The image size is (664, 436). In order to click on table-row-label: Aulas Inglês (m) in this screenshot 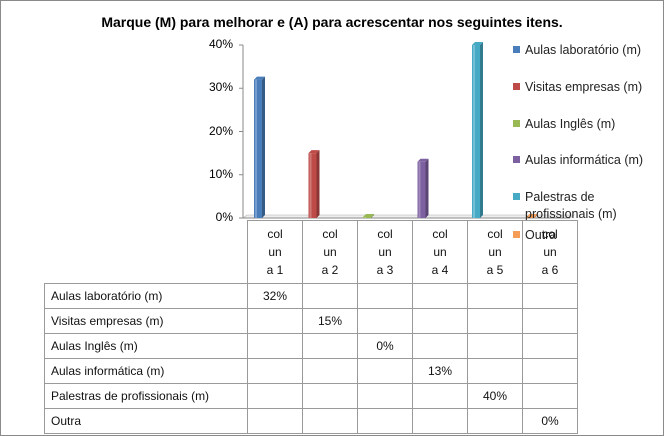, I will do `click(146, 346)`.